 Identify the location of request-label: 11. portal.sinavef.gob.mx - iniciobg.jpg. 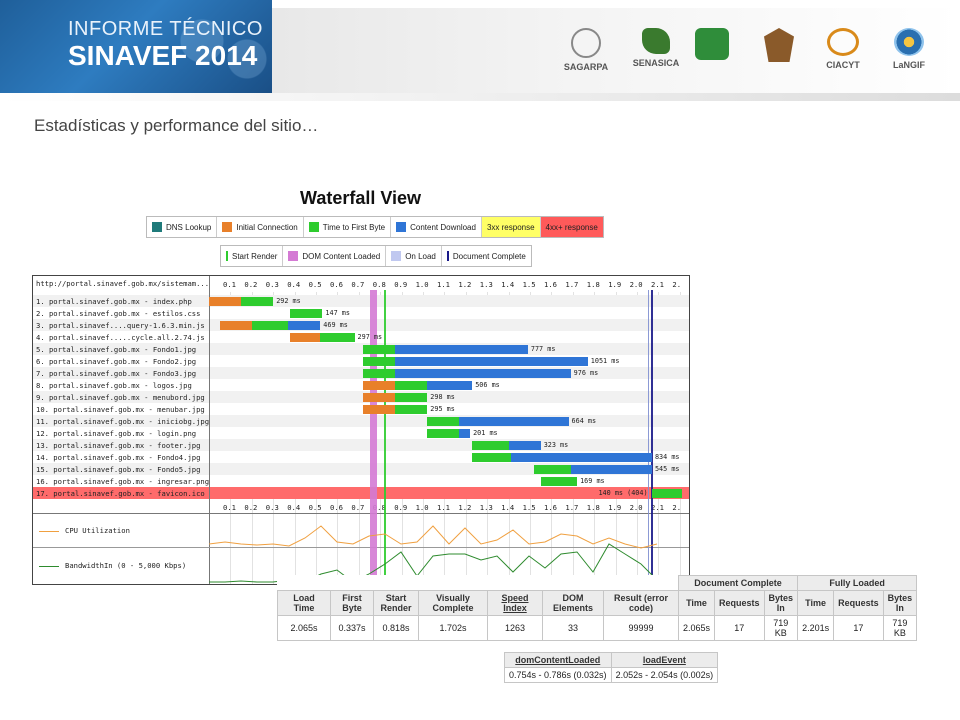
(123, 421).